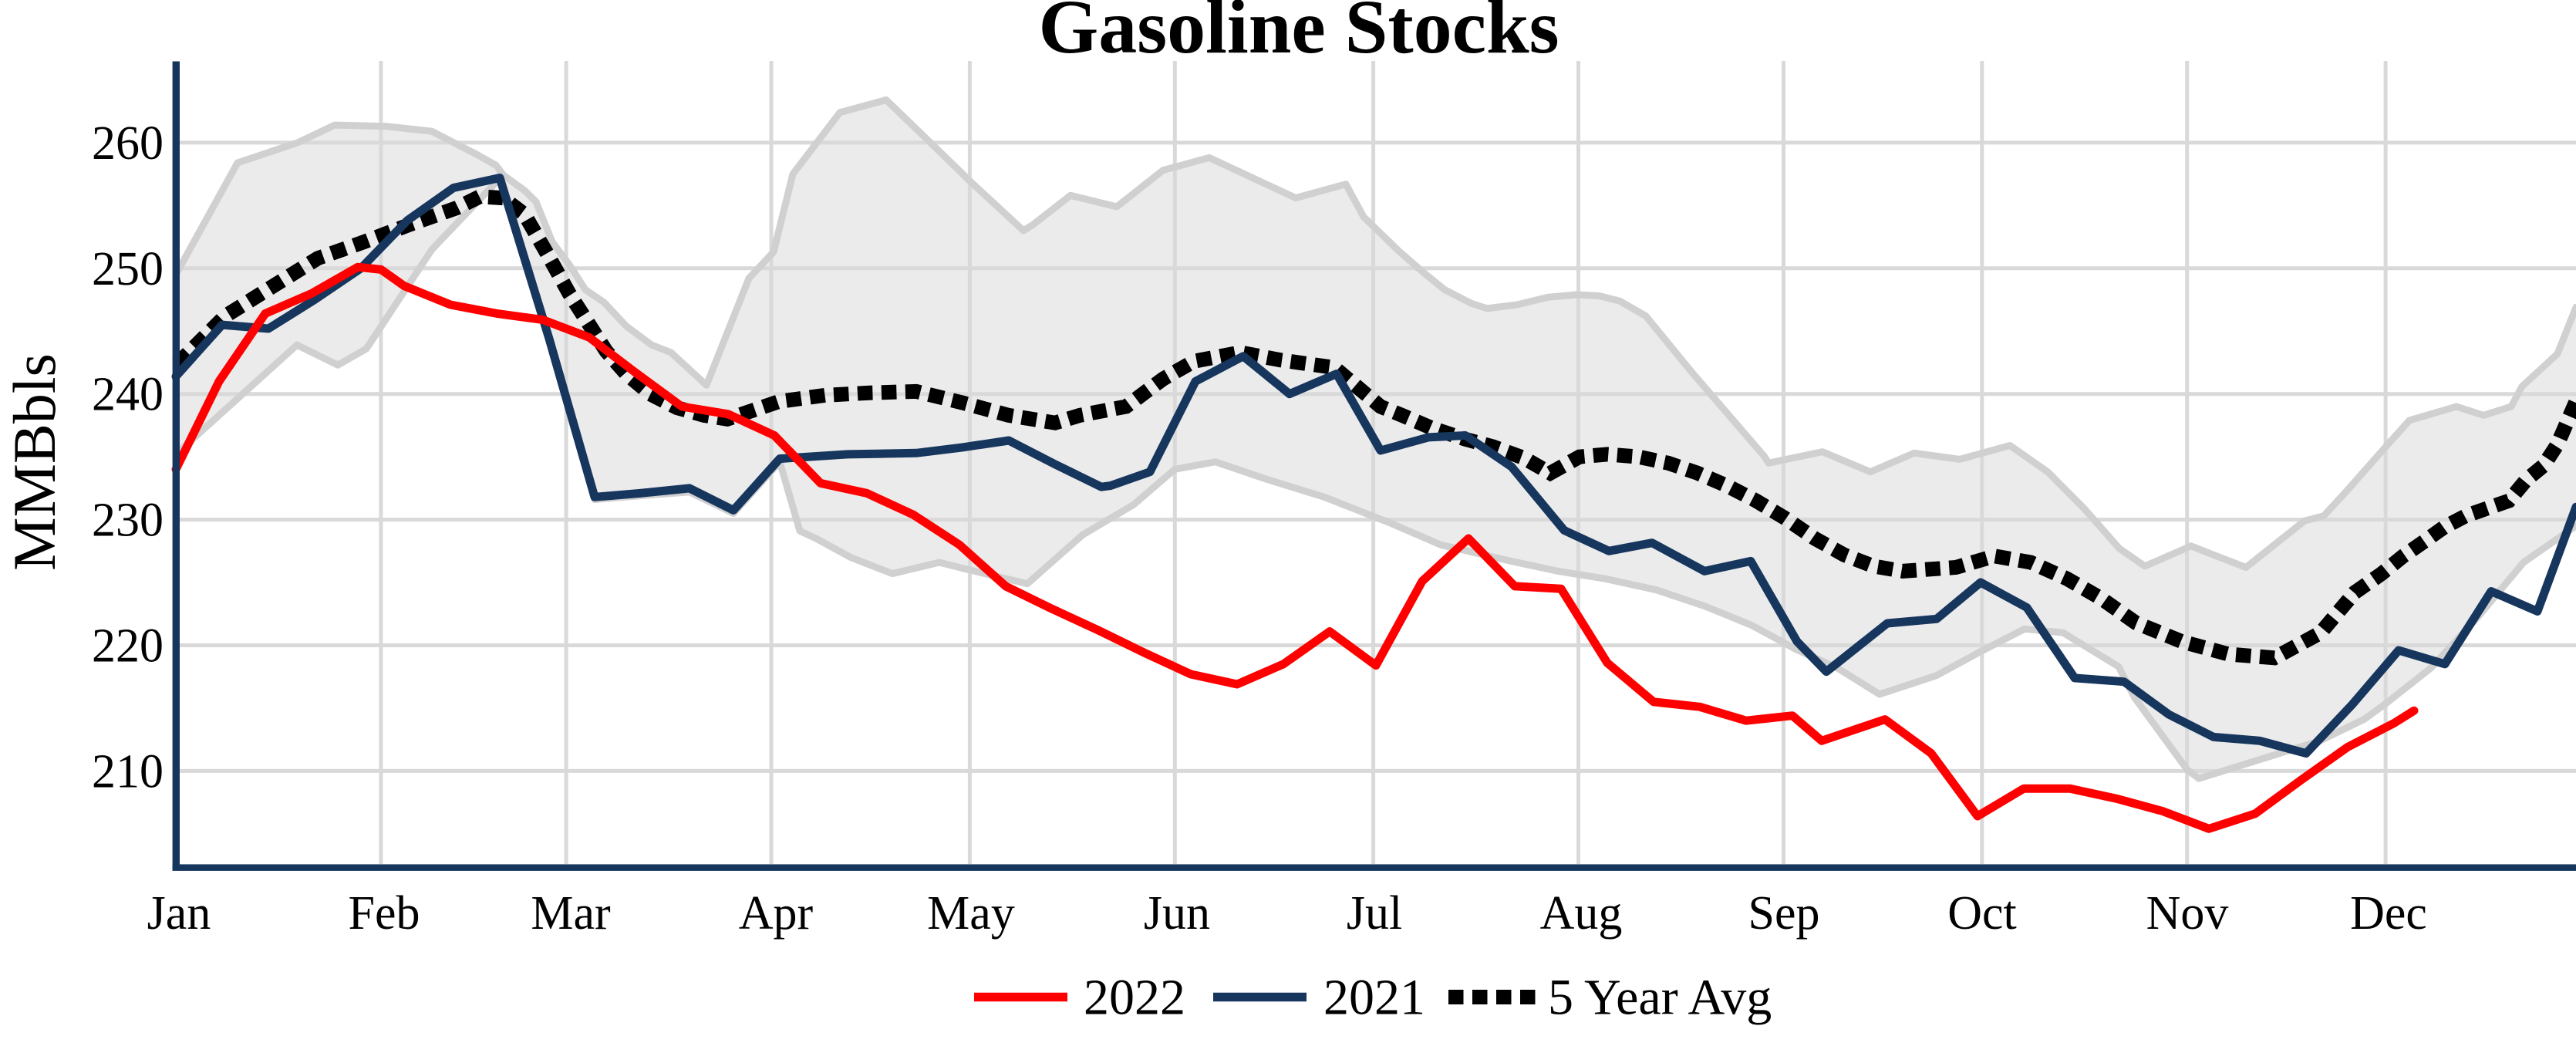 Image resolution: width=2576 pixels, height=1053 pixels. Describe the element at coordinates (1134, 998) in the screenshot. I see `svg-text: 2022` at that location.